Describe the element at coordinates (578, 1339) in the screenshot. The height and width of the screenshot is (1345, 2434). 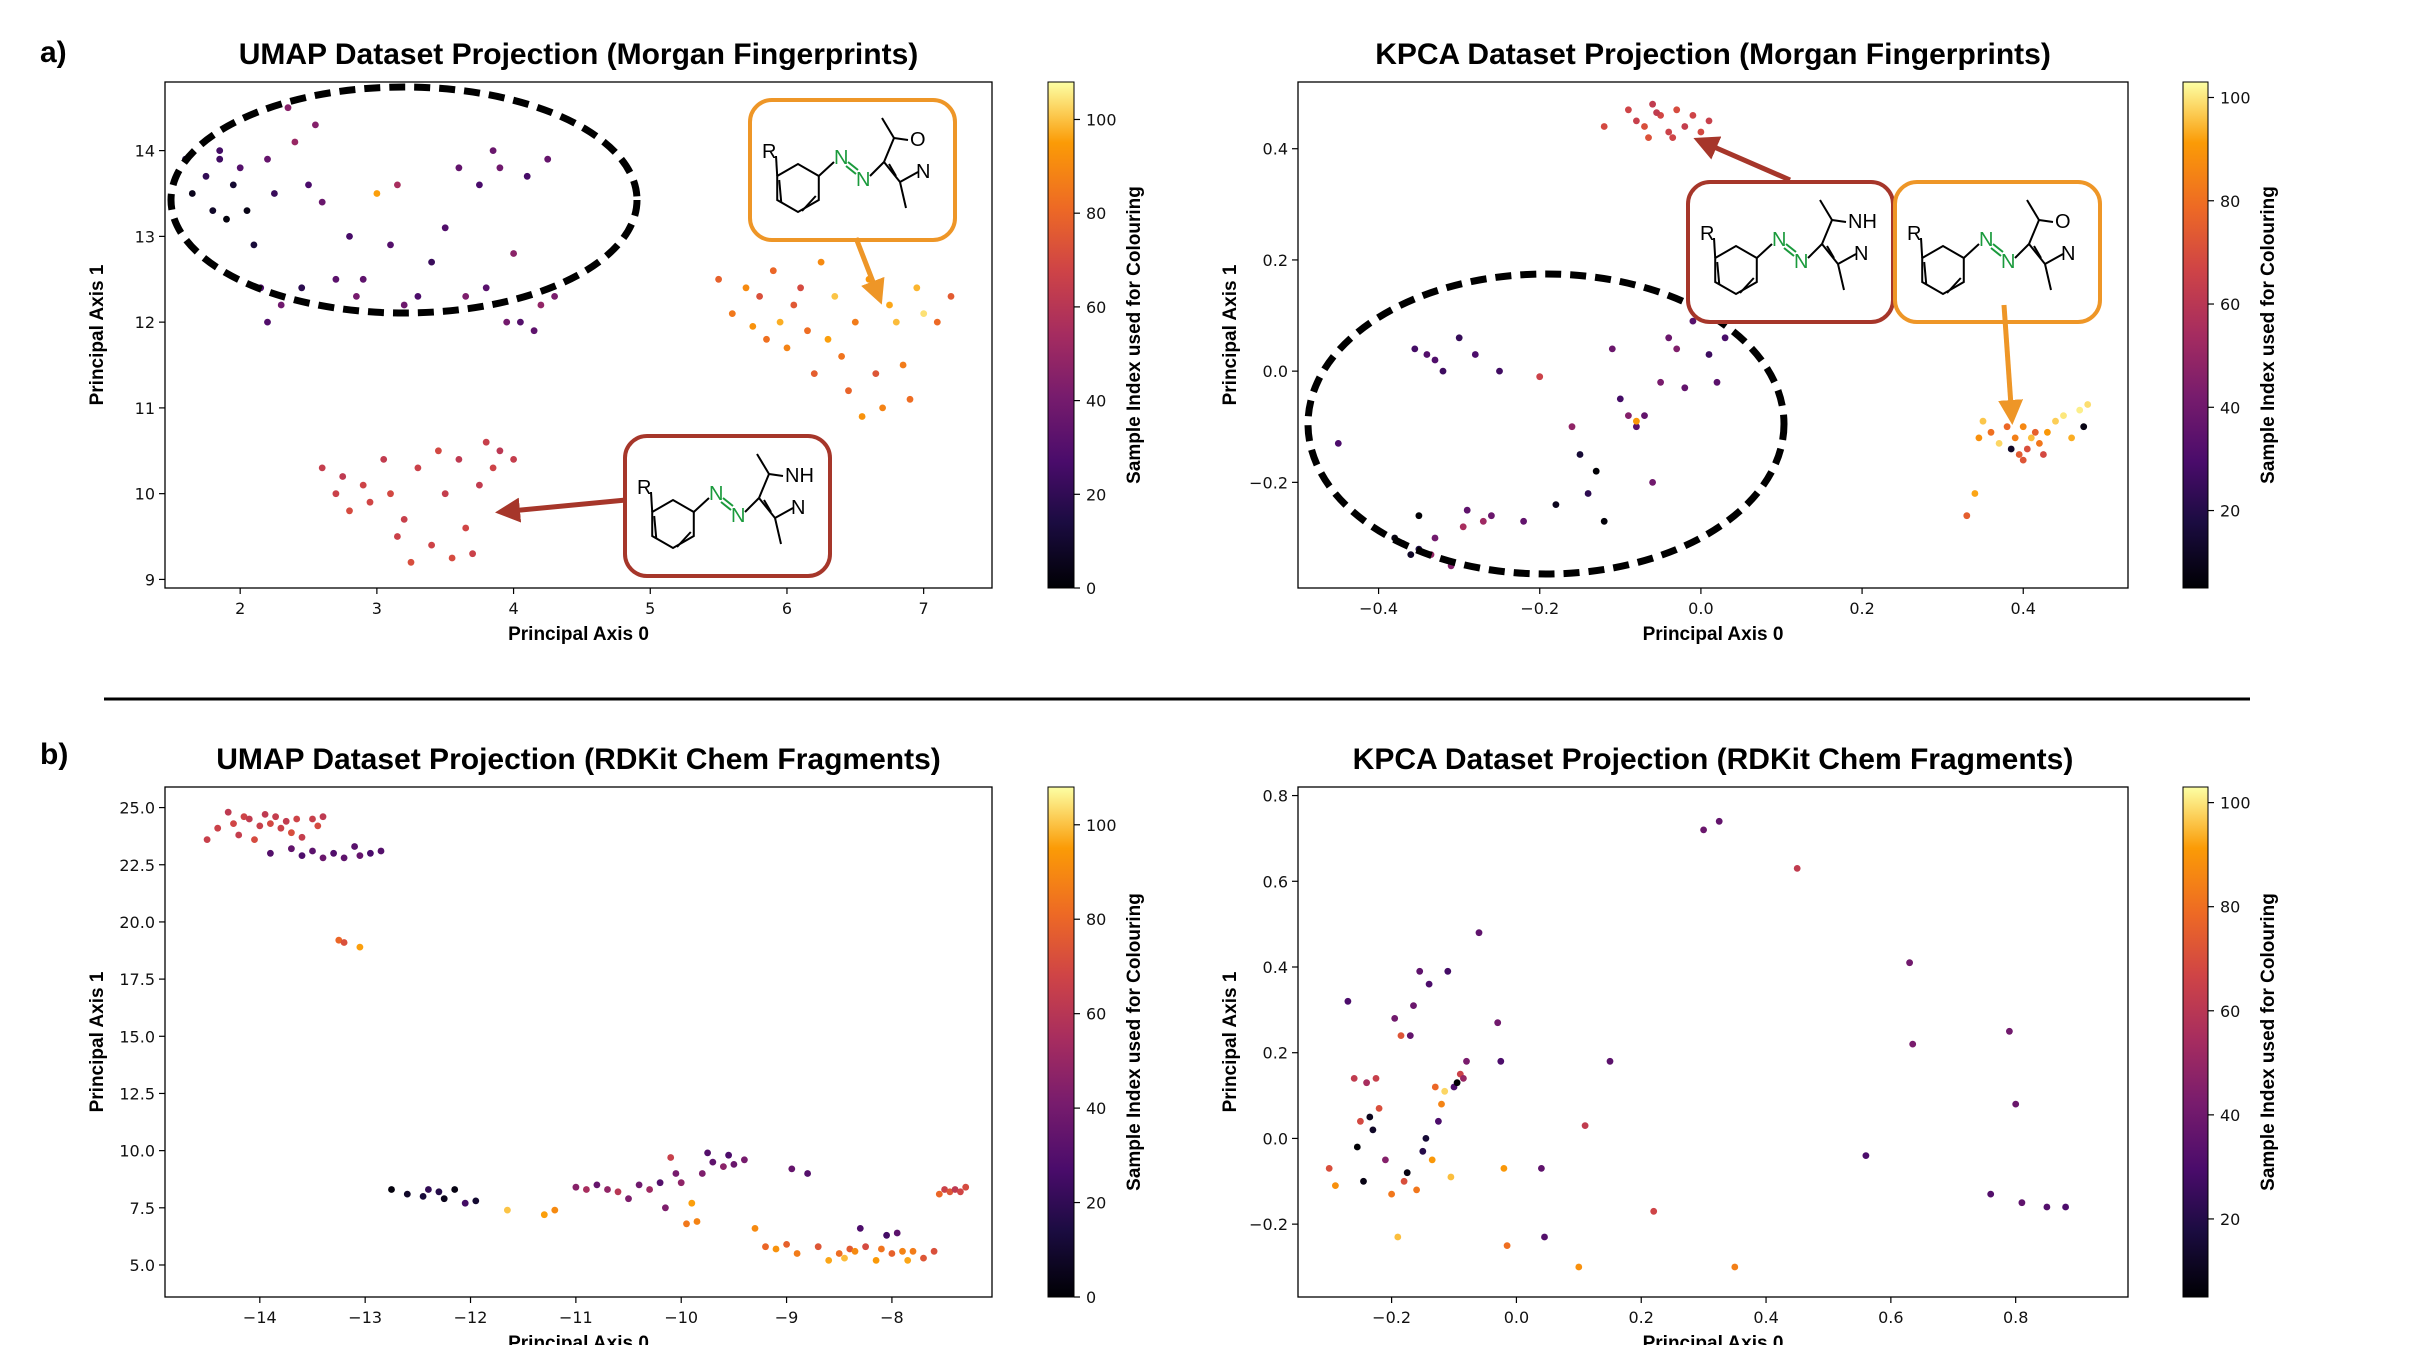
I see `x-axis-label: Principal Axis 0` at that location.